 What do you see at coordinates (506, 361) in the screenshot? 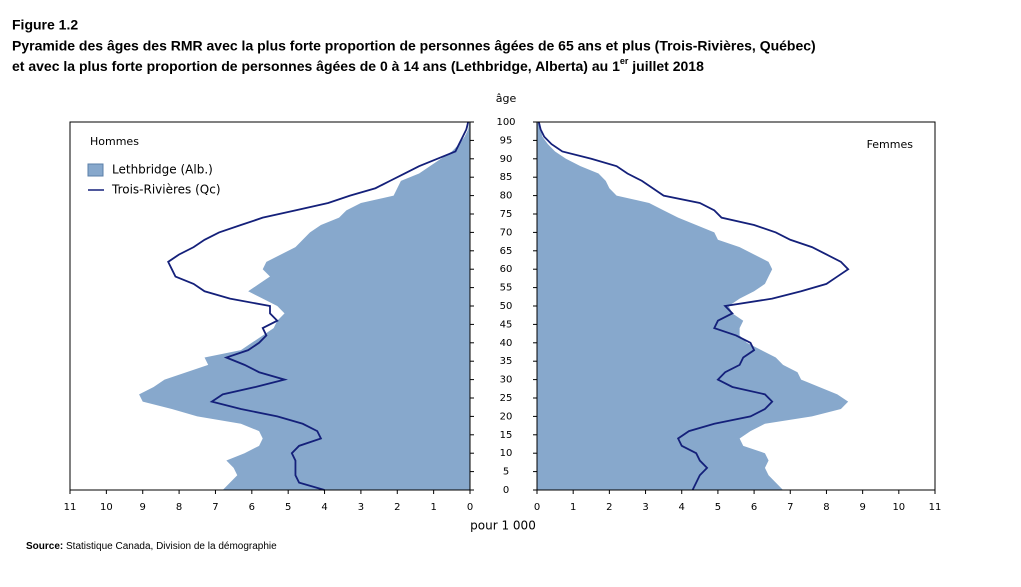
I see `y-tick-label: 35` at bounding box center [506, 361].